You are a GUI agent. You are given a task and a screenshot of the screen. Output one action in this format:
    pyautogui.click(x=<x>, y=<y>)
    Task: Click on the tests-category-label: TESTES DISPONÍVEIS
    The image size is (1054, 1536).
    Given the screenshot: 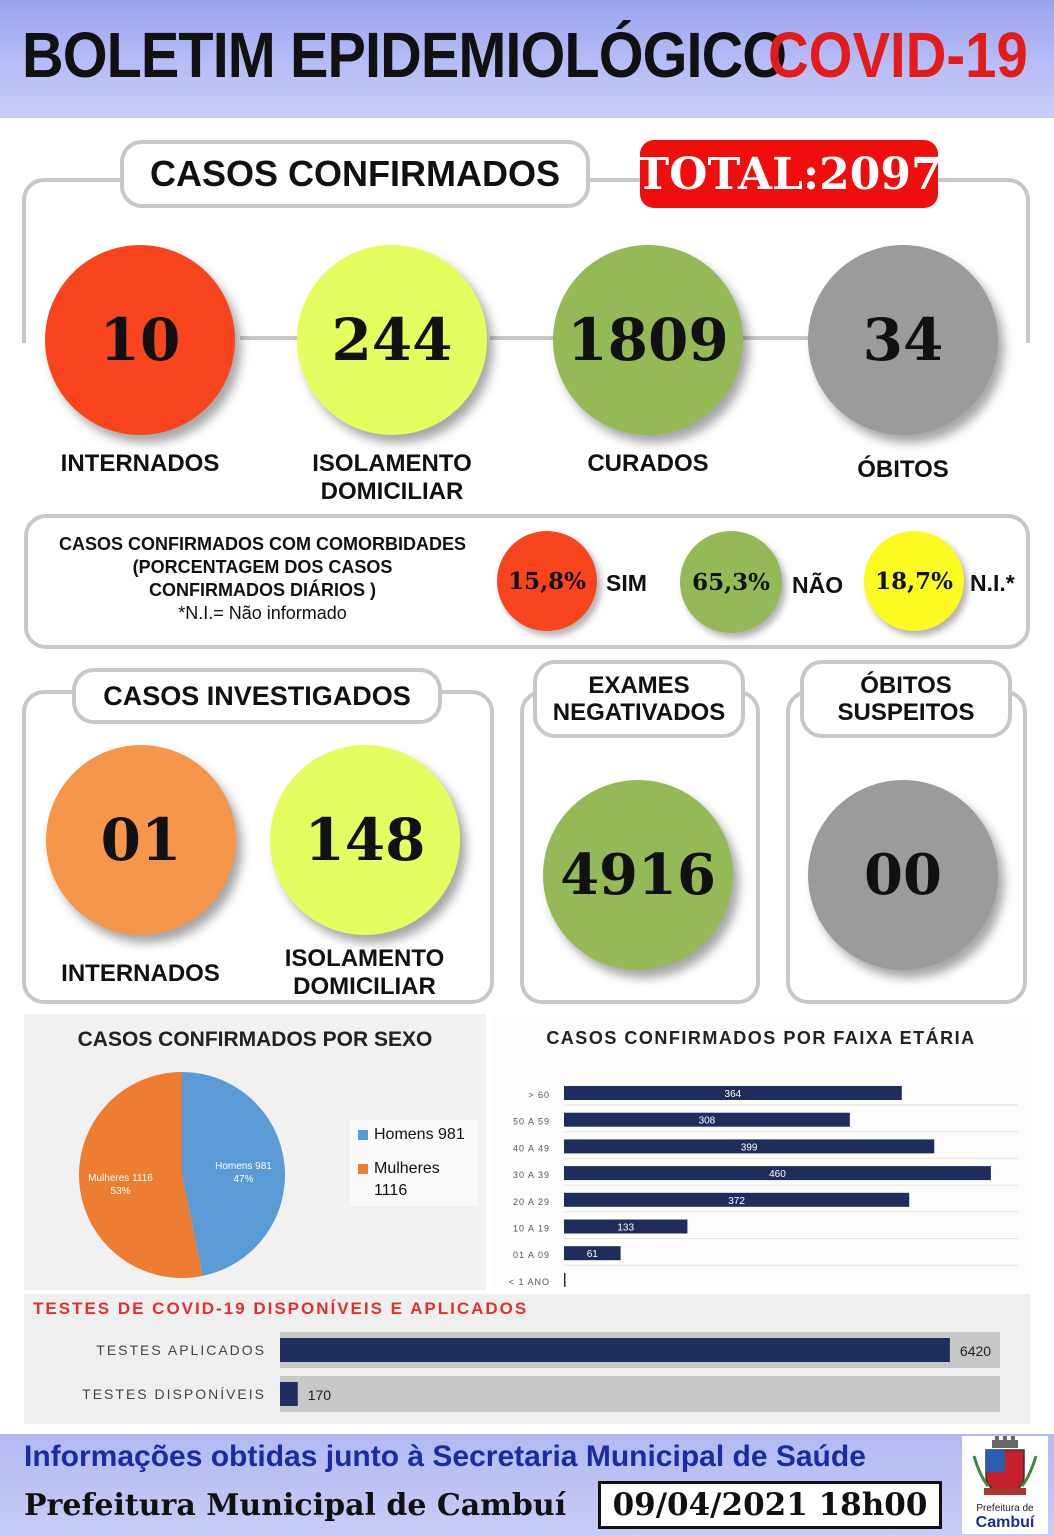 What is the action you would take?
    pyautogui.click(x=174, y=1394)
    